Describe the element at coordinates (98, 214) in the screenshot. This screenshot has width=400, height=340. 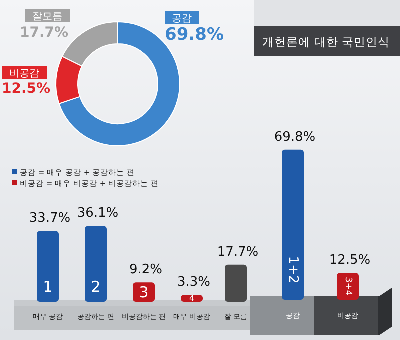
I see `data-label: 36.1%` at that location.